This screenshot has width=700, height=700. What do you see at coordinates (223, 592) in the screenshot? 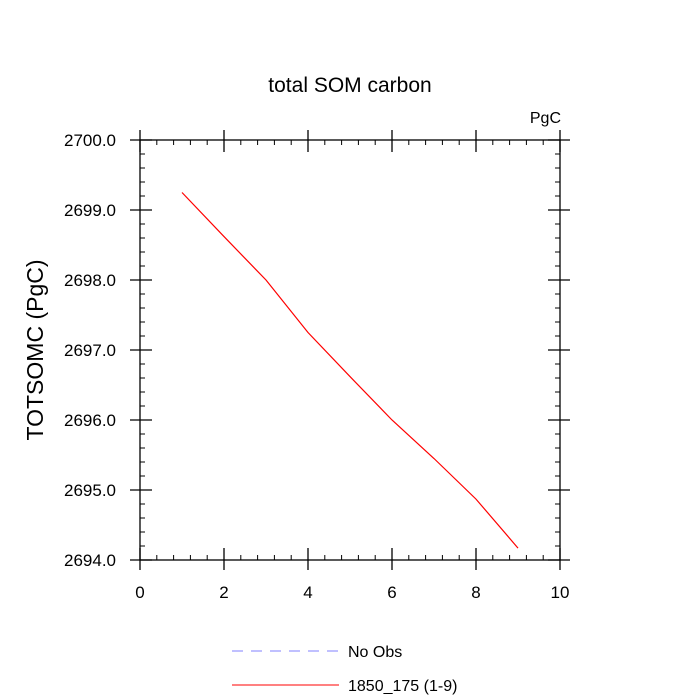
I see `x-tick-label: 2` at bounding box center [223, 592].